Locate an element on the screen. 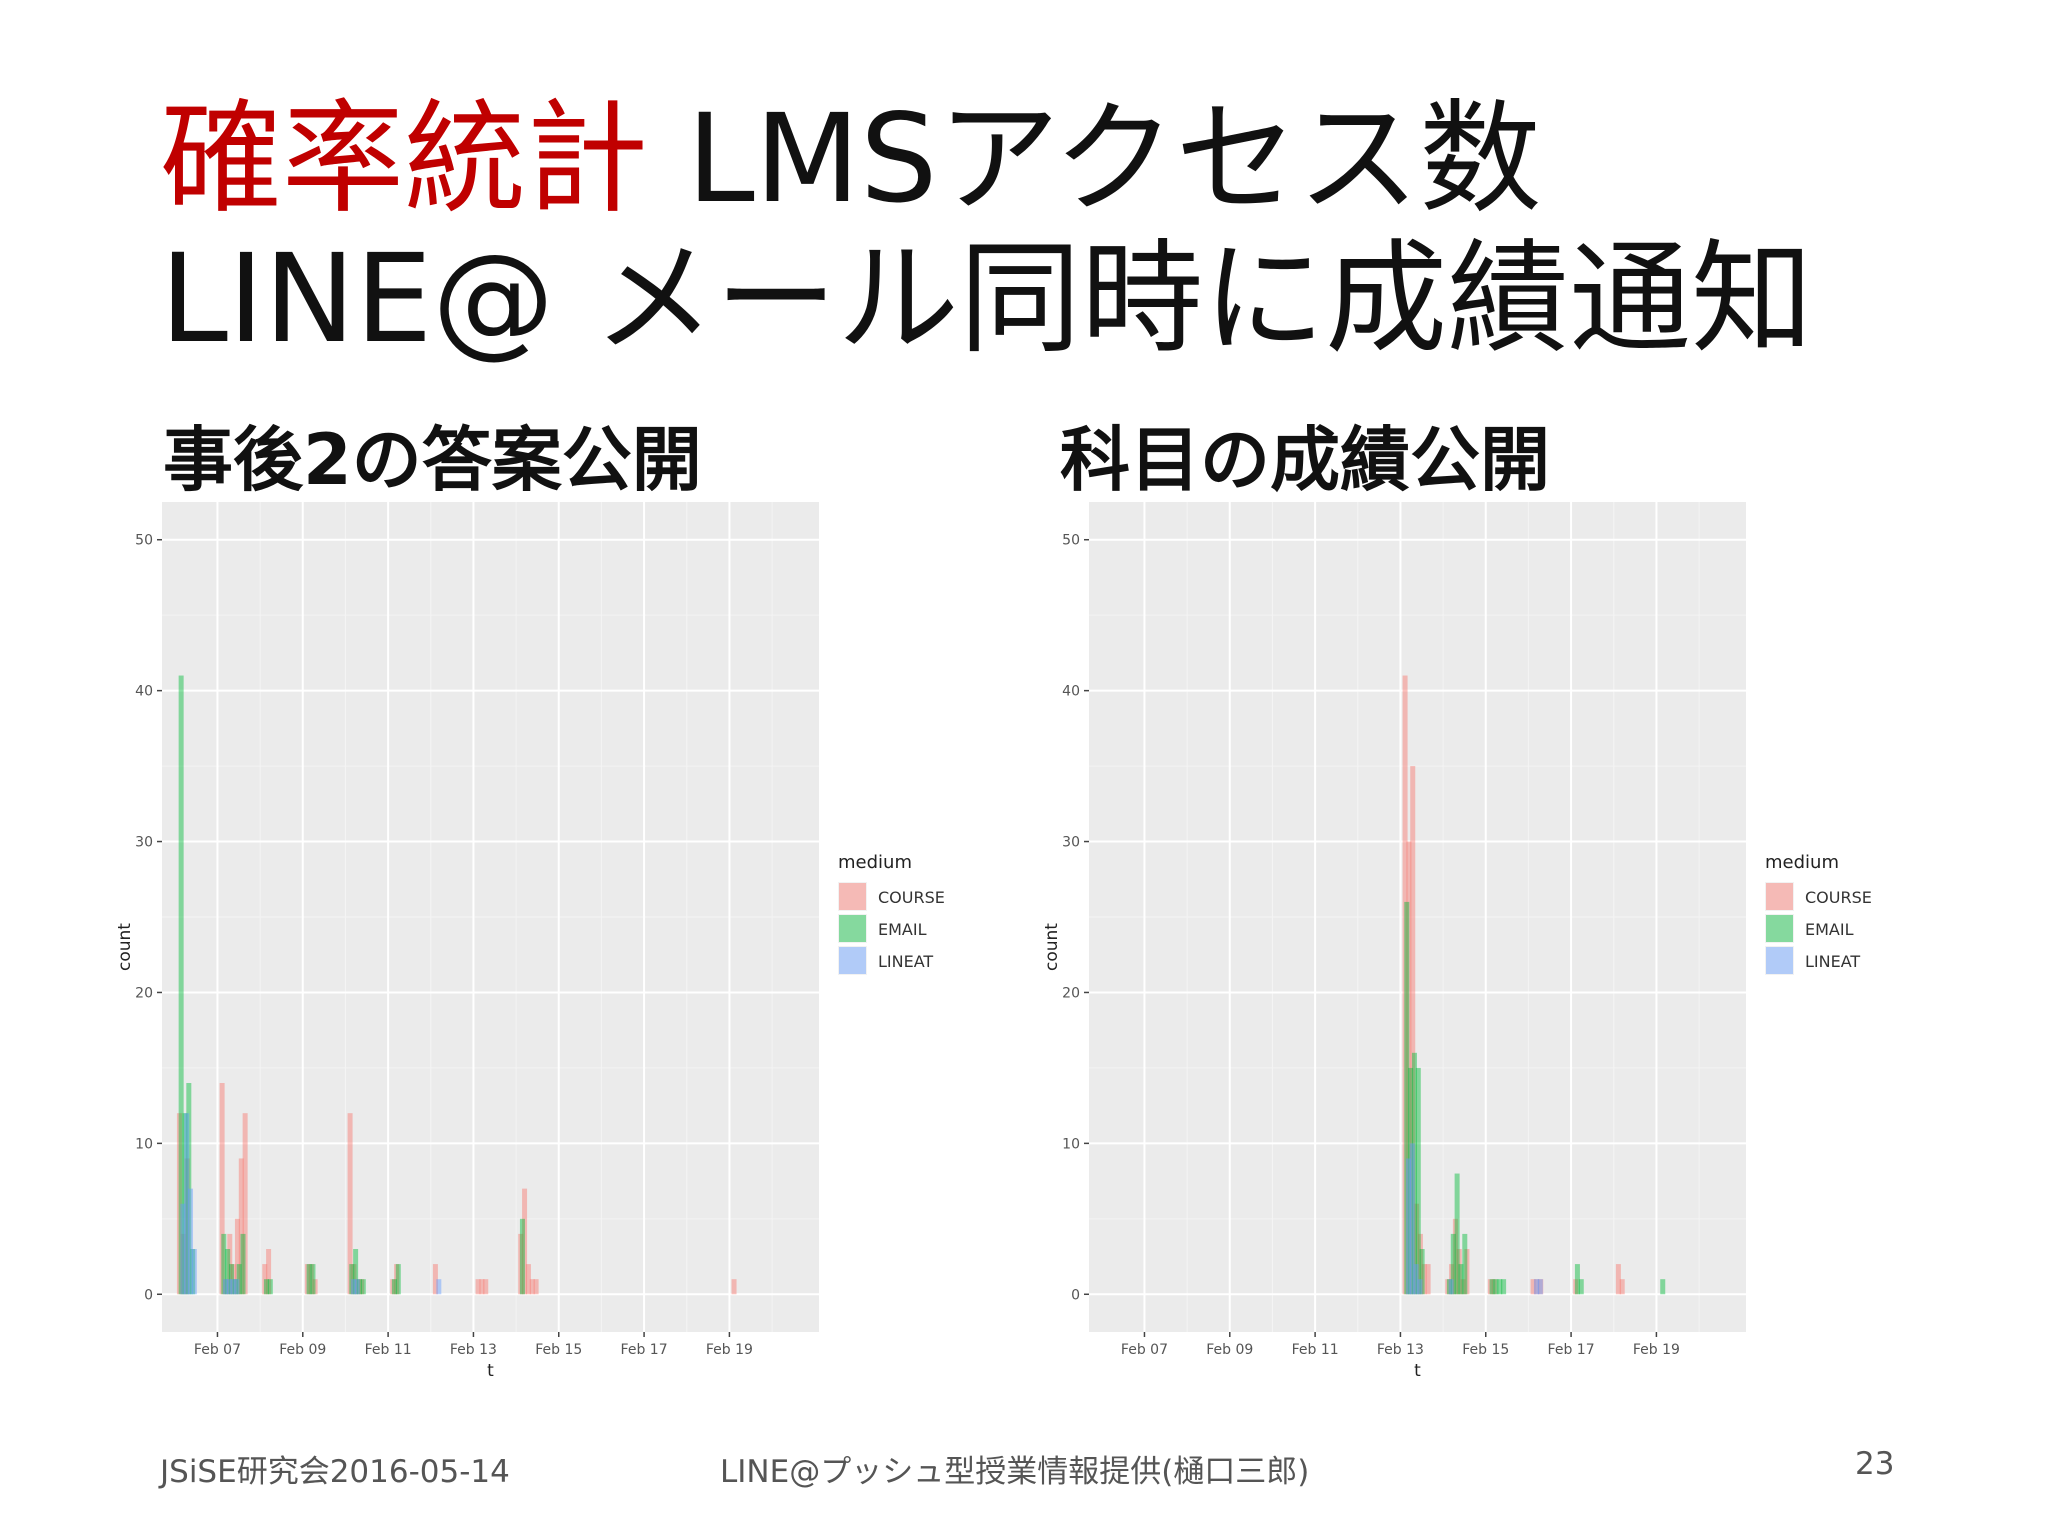 This screenshot has width=2048, height=1536. legend-title: medium is located at coordinates (875, 862).